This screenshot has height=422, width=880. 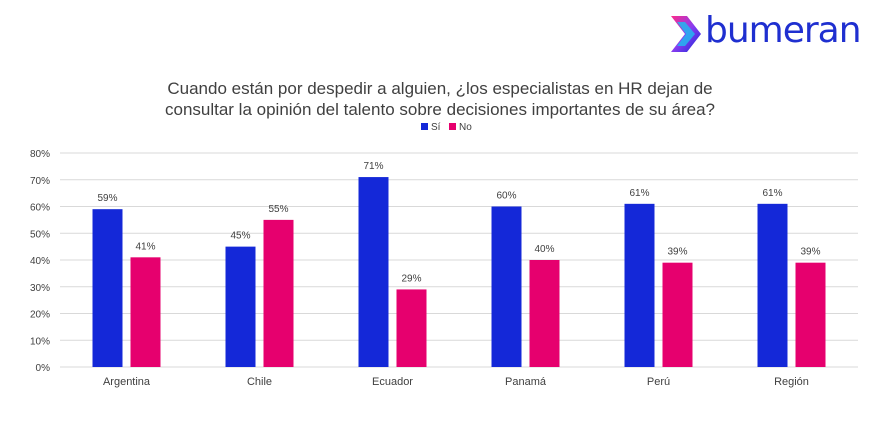 What do you see at coordinates (373, 166) in the screenshot?
I see `data-label: 71%` at bounding box center [373, 166].